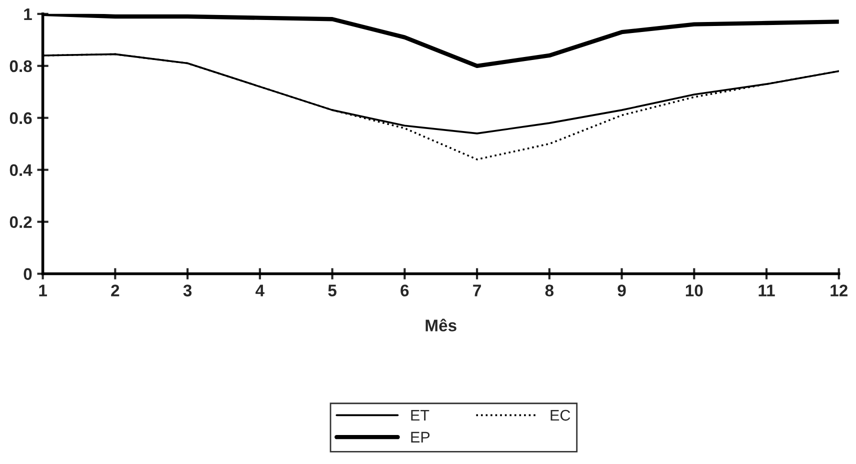 This screenshot has height=464, width=856. I want to click on x-tick-label: 6, so click(404, 290).